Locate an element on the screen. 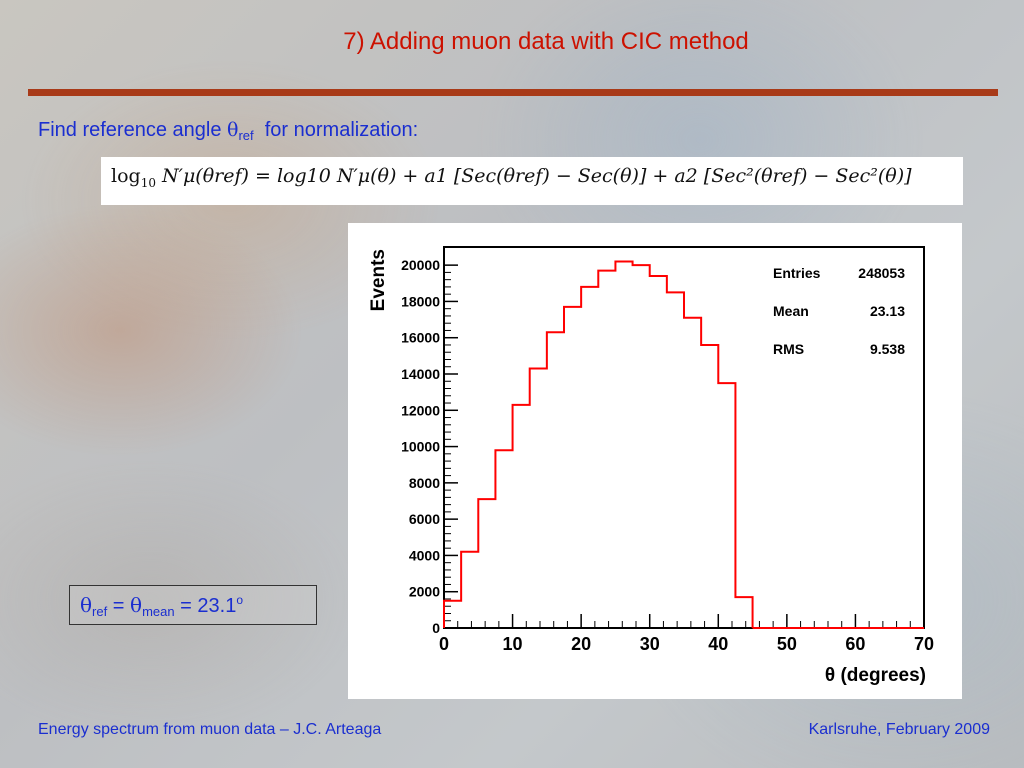 This screenshot has height=768, width=1024. subtitle-sub: ref is located at coordinates (246, 135).